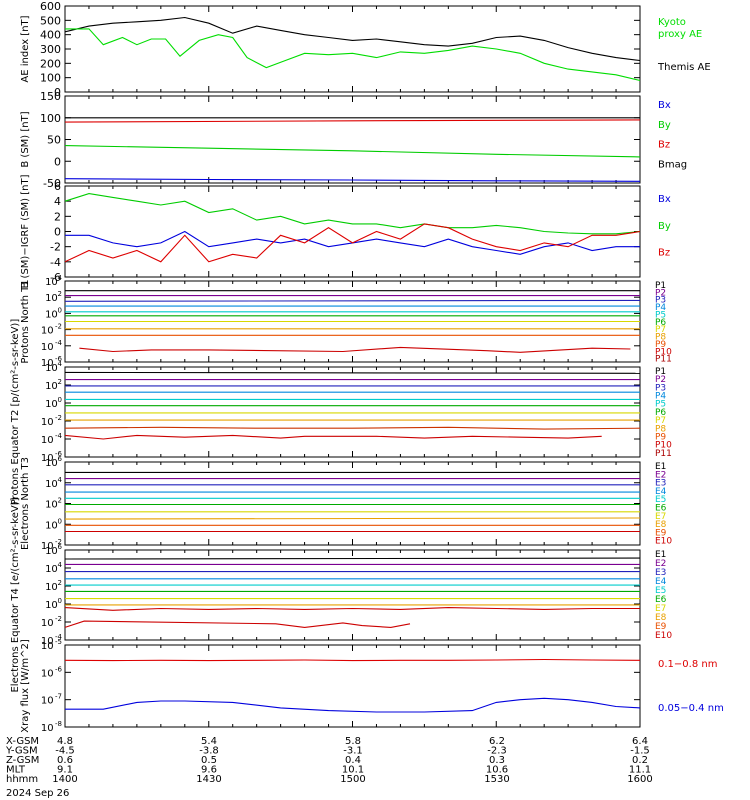 This screenshot has width=750, height=800. Describe the element at coordinates (208, 779) in the screenshot. I see `ephemeris-value: 1430` at that location.